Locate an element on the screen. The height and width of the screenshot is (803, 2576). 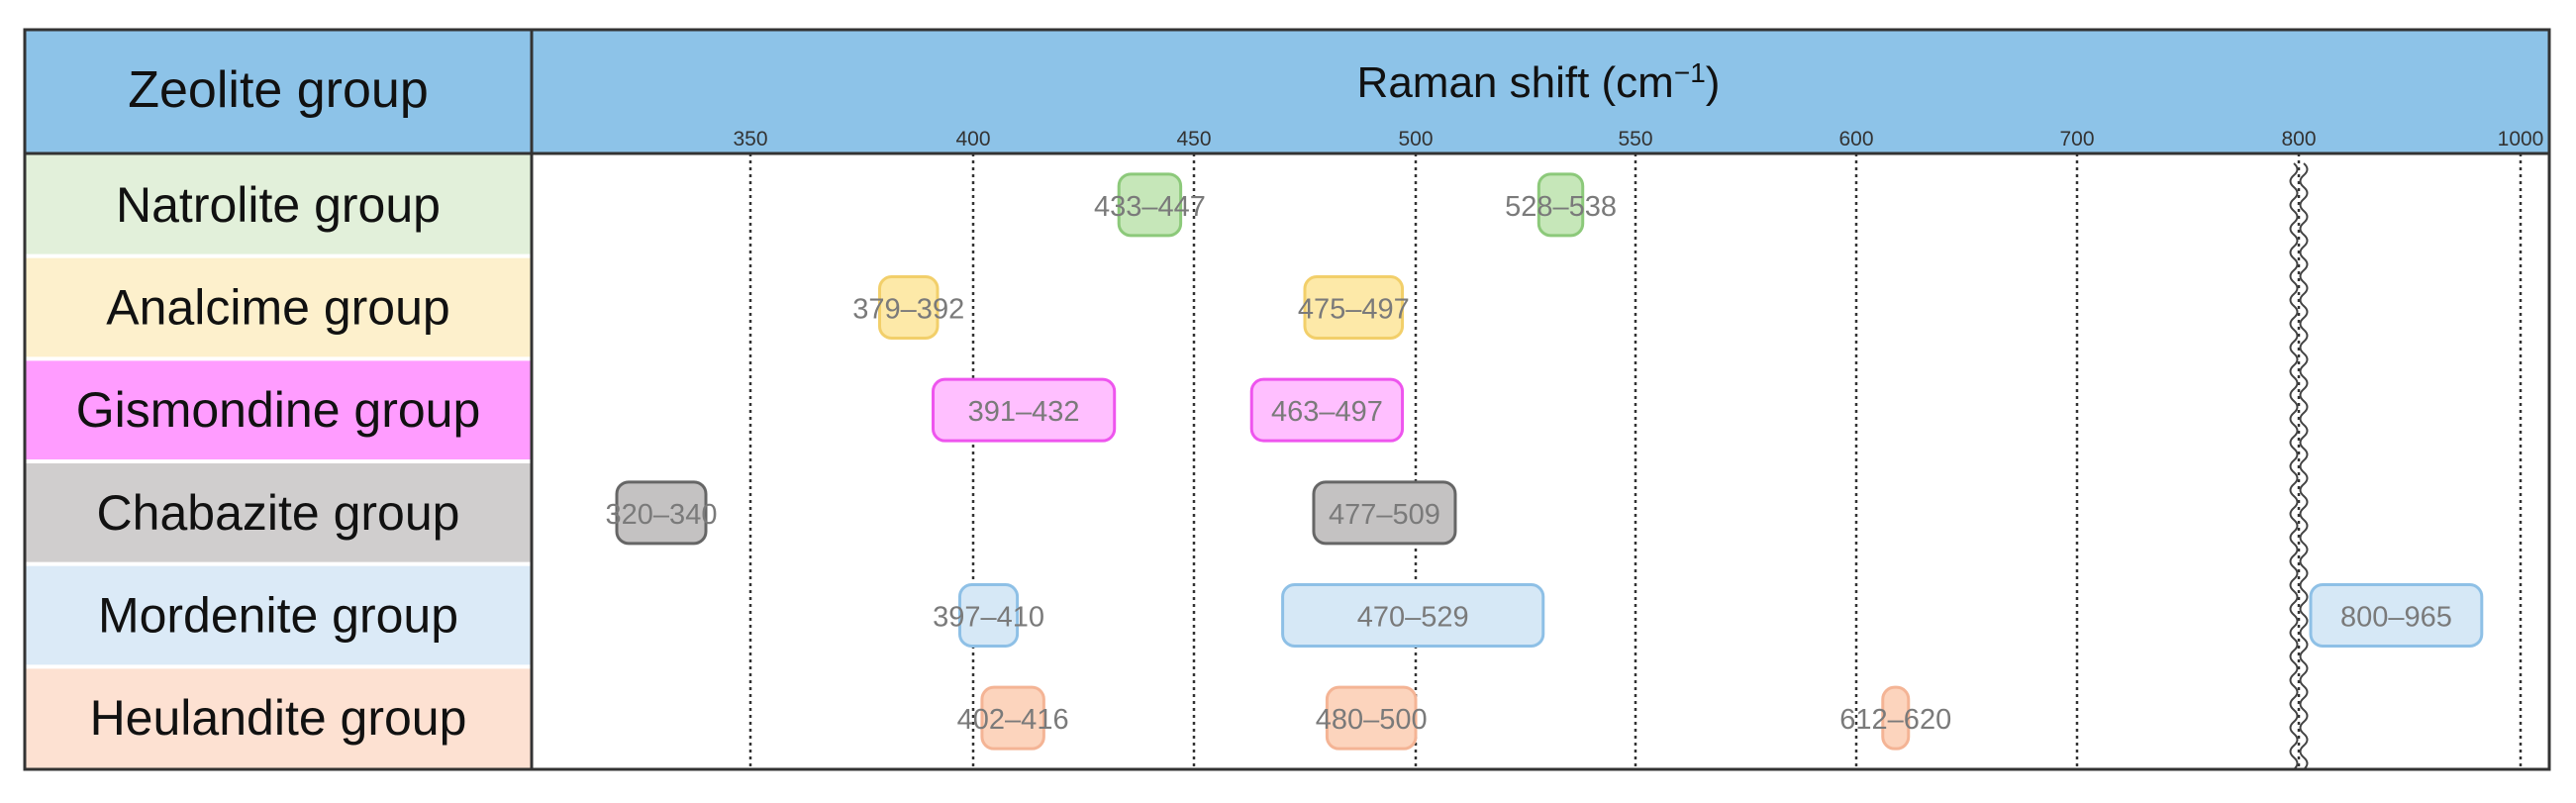
group-label: Gismondine group is located at coordinates (278, 410).